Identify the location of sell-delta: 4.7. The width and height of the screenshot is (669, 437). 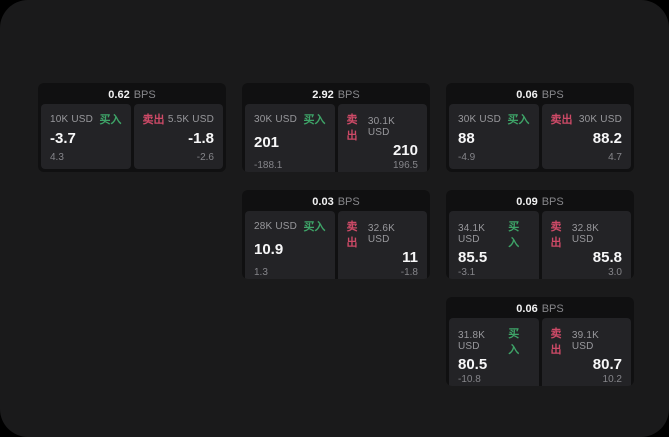
(615, 157).